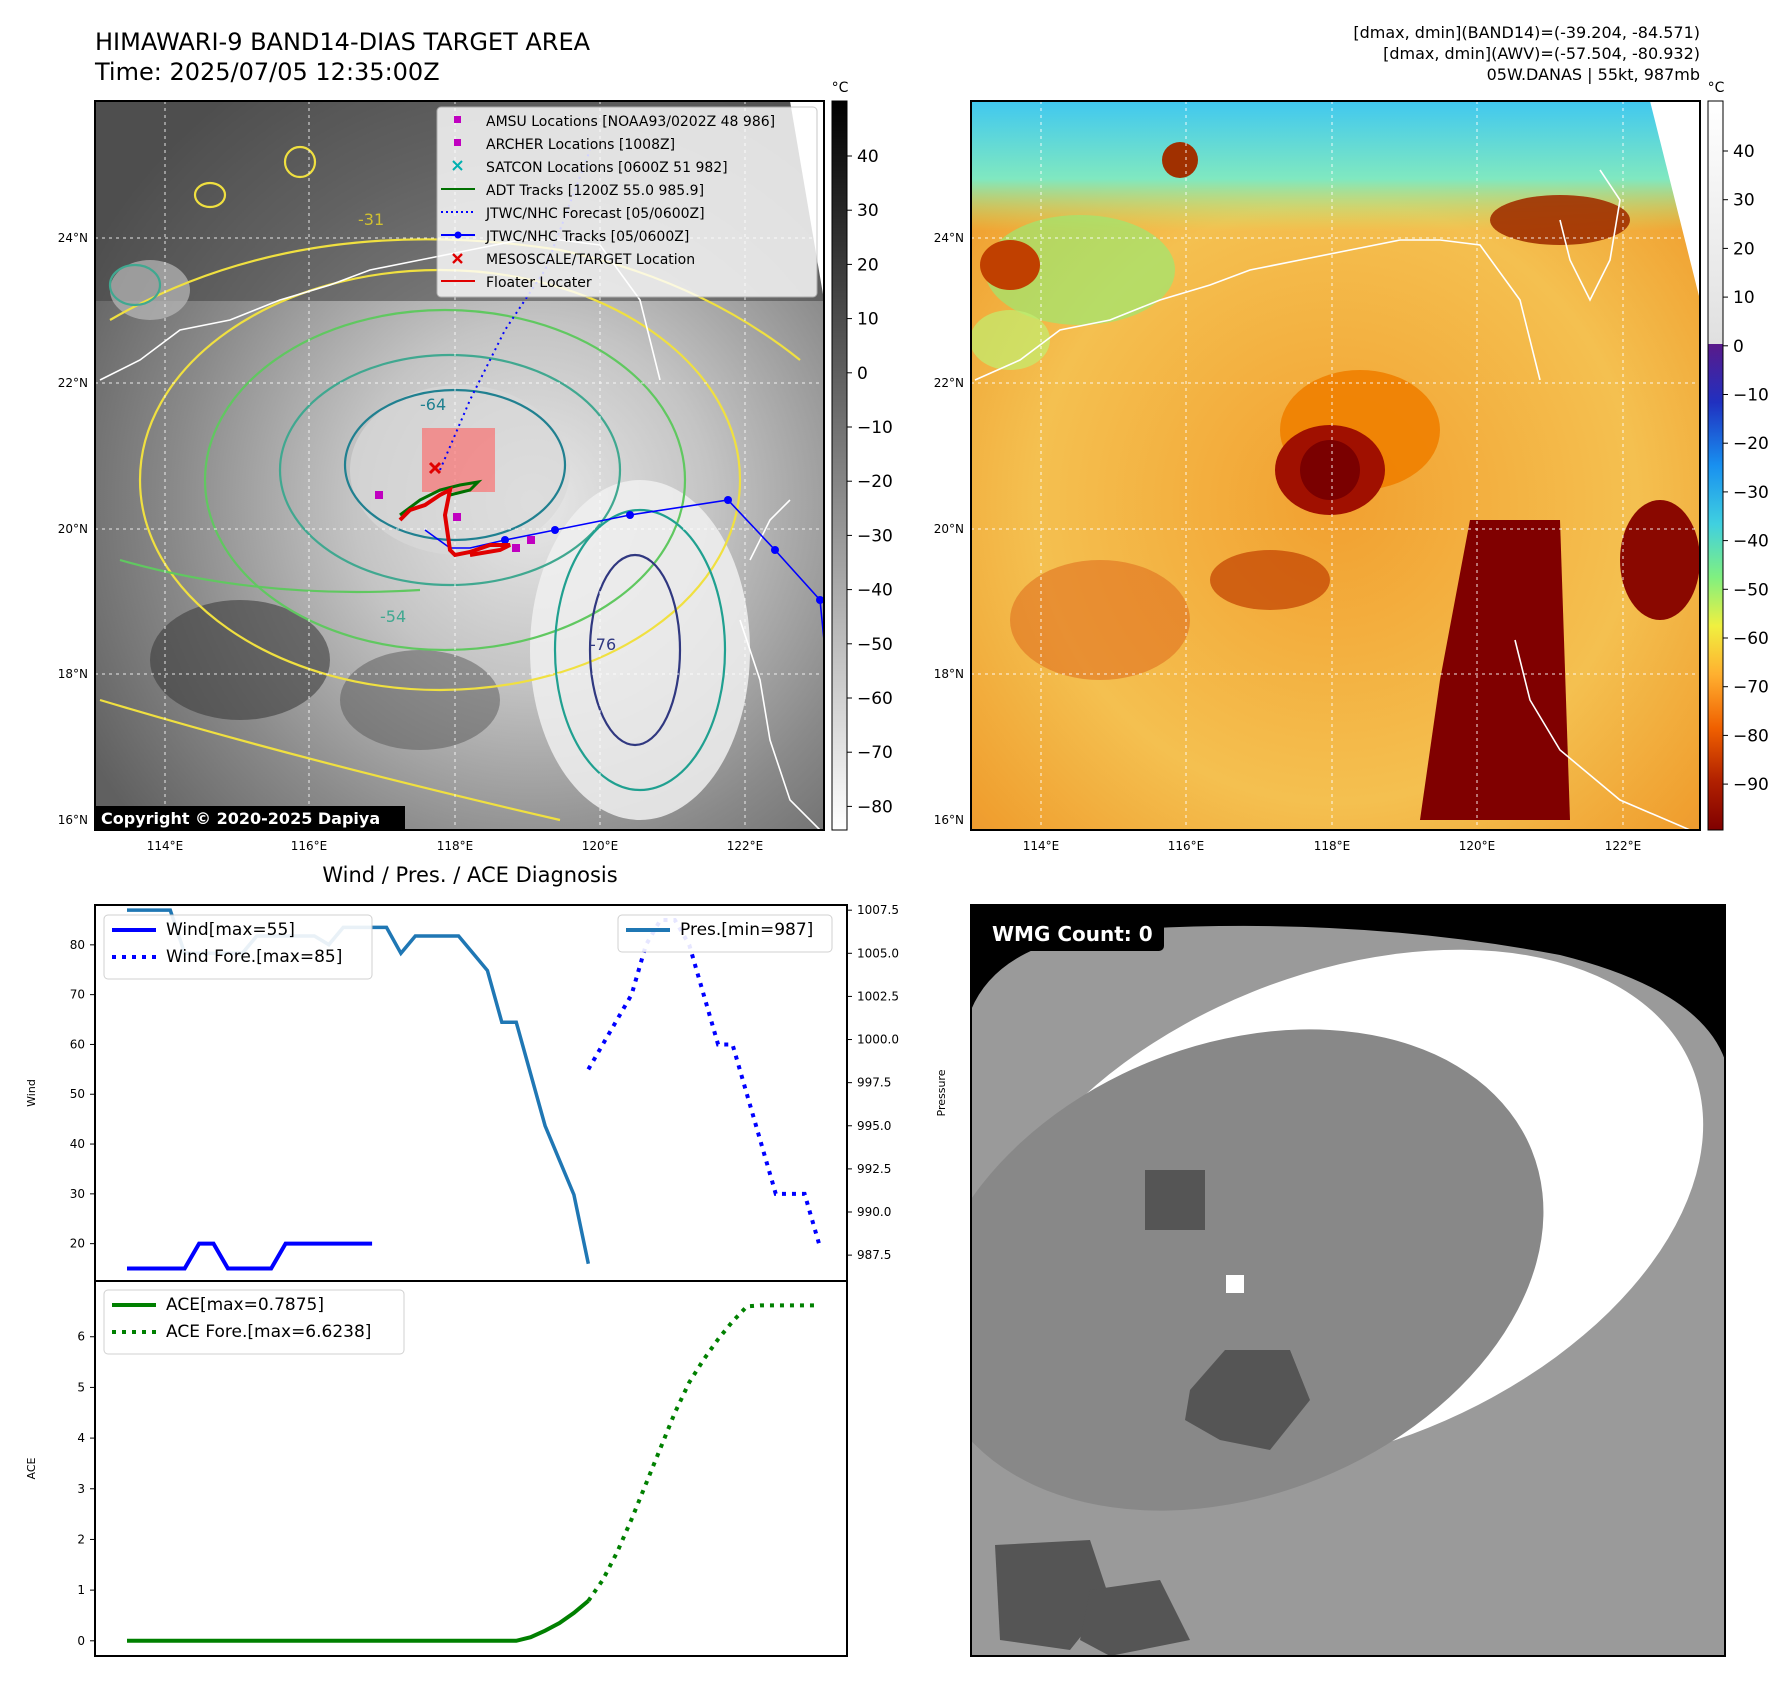  I want to click on y-tick-label: 0, so click(81, 1641).